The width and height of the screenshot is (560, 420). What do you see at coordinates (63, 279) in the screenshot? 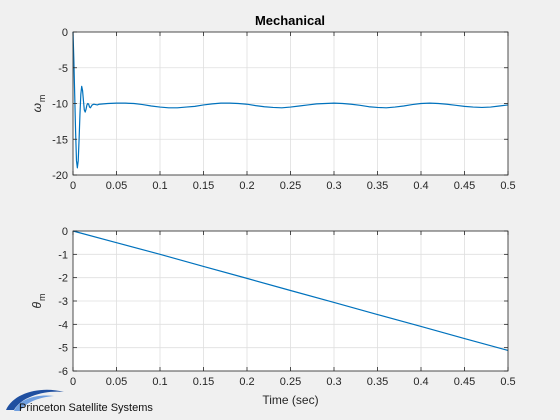
I see `y-tick-label: -2` at bounding box center [63, 279].